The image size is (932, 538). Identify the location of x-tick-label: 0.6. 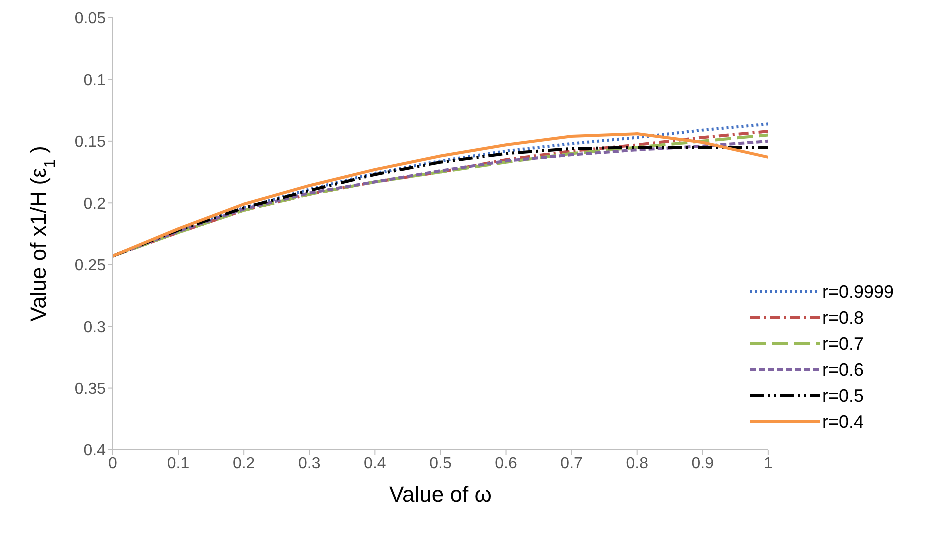
(506, 463).